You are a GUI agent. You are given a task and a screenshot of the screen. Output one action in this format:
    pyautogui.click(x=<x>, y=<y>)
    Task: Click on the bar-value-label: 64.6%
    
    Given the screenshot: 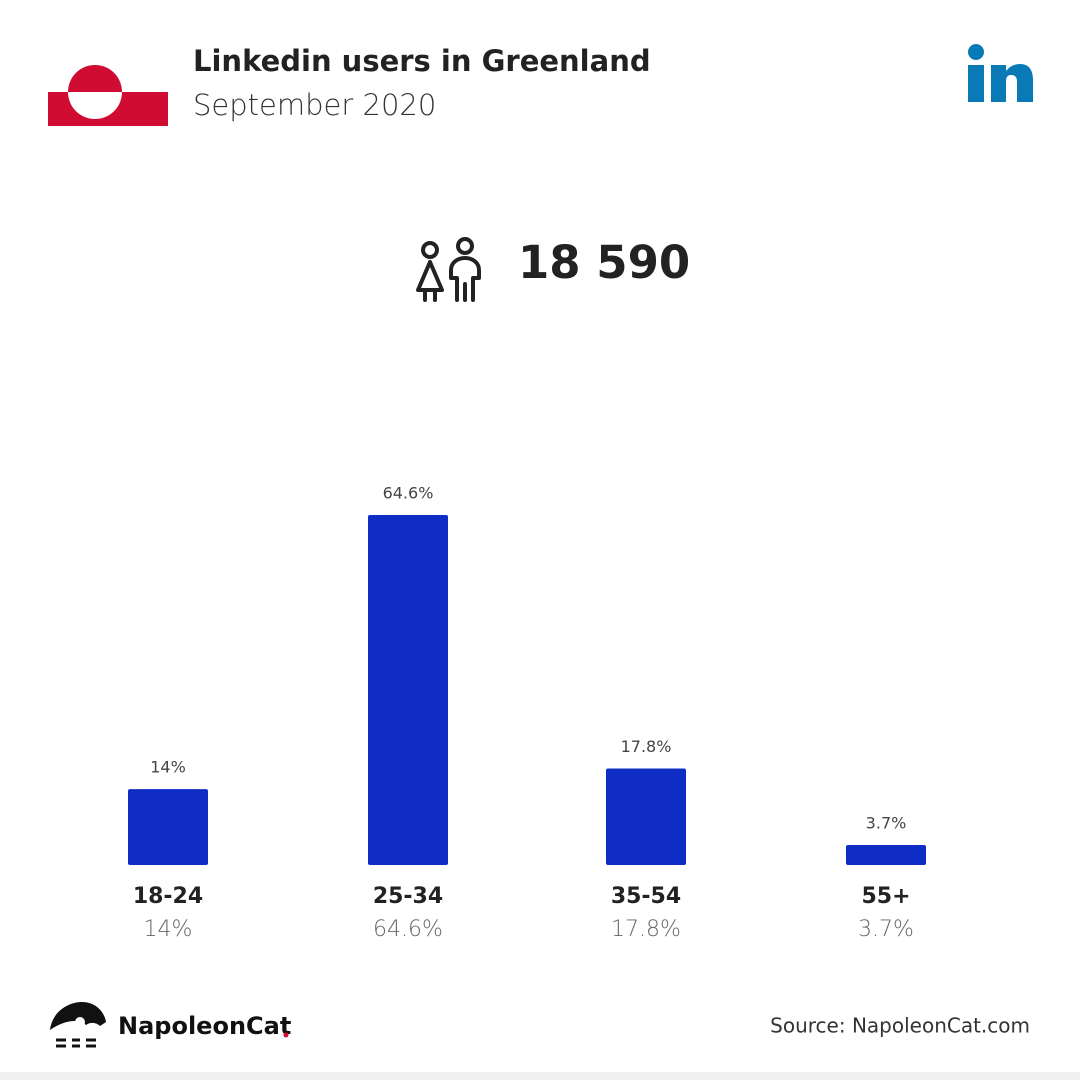 What is the action you would take?
    pyautogui.click(x=408, y=493)
    